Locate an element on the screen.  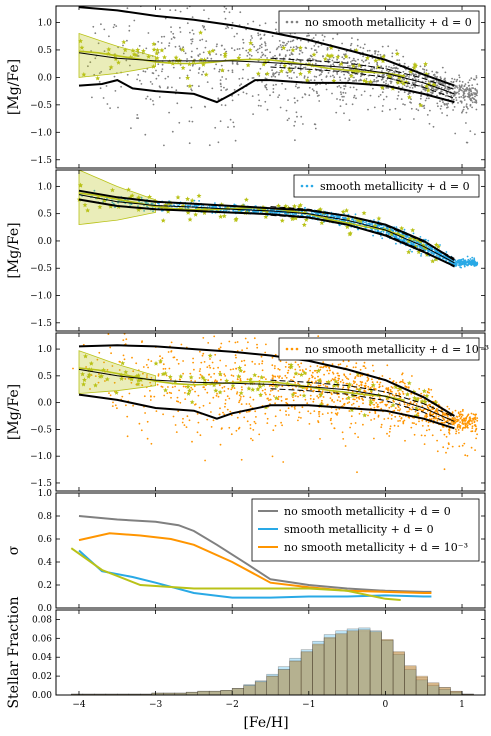
histogram-bar-orange is located at coordinates (318, 669).